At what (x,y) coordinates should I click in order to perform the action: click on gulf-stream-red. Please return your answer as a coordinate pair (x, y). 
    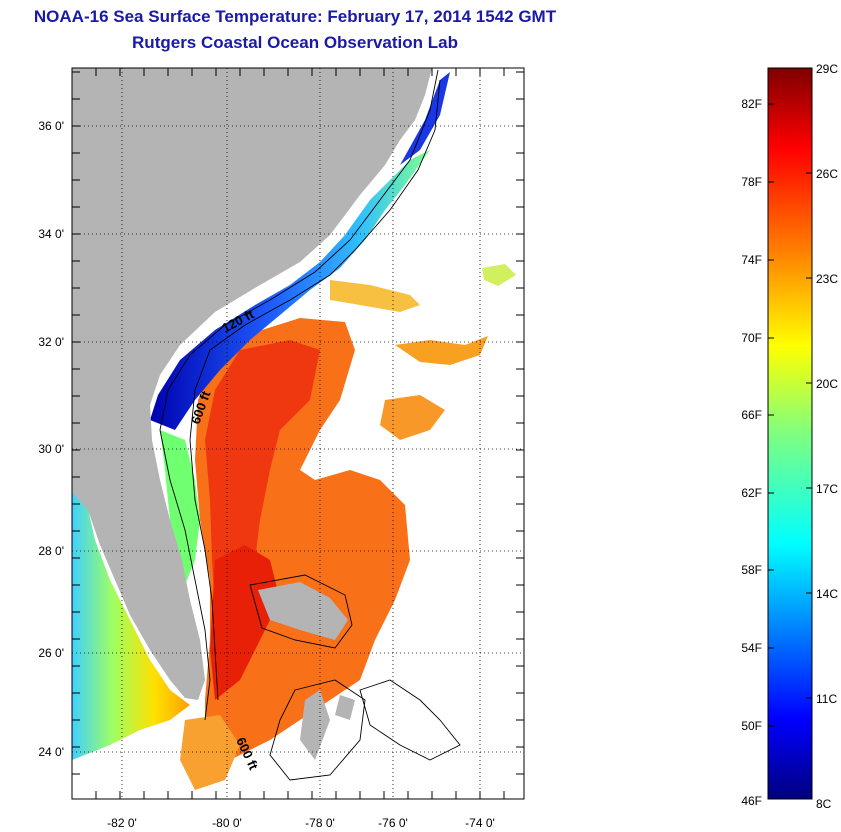
    Looking at the image, I should click on (245, 622).